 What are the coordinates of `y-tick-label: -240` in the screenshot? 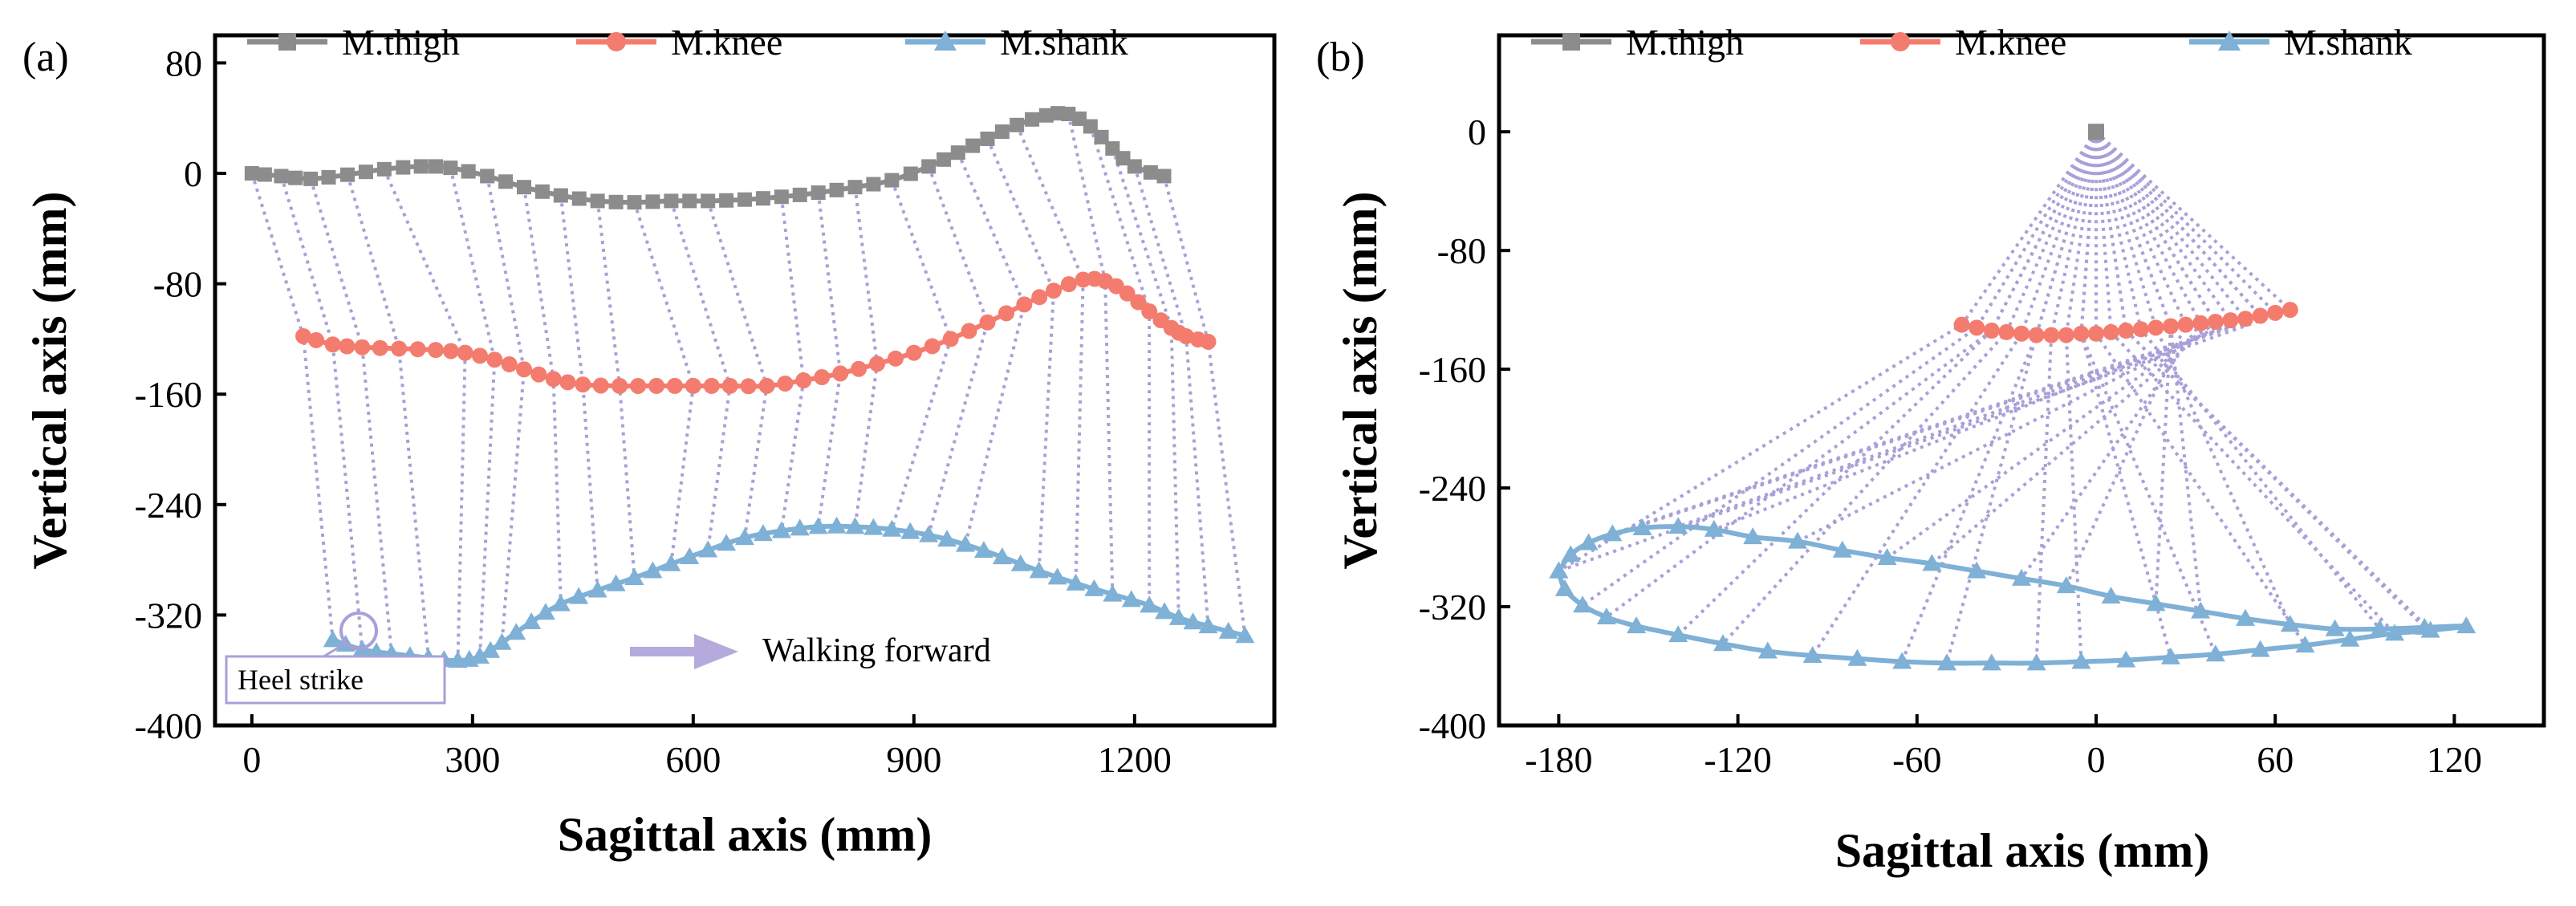 It's located at (168, 506).